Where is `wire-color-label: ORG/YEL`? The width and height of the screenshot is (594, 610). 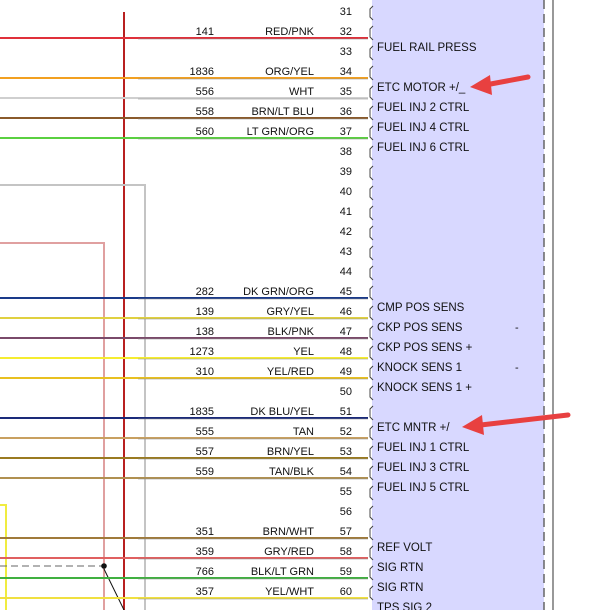 wire-color-label: ORG/YEL is located at coordinates (289, 72).